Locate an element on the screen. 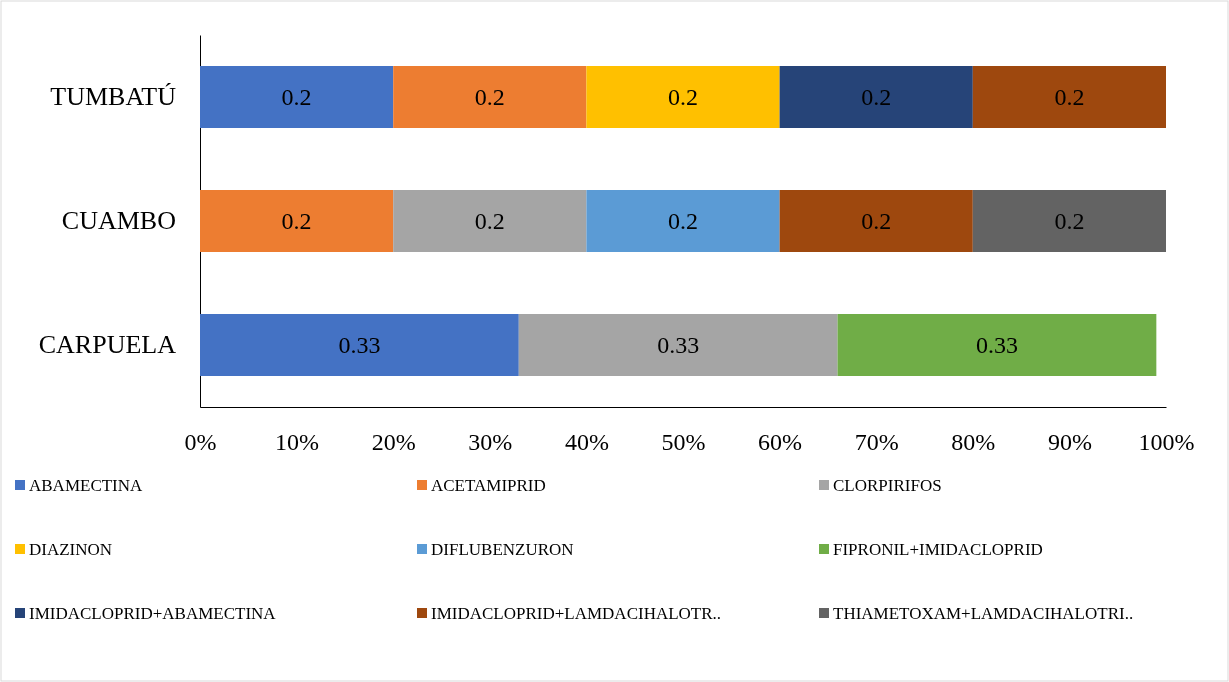  legend-label: IMIDACLOPRID+LAMDACIHALOTR.. is located at coordinates (576, 613).